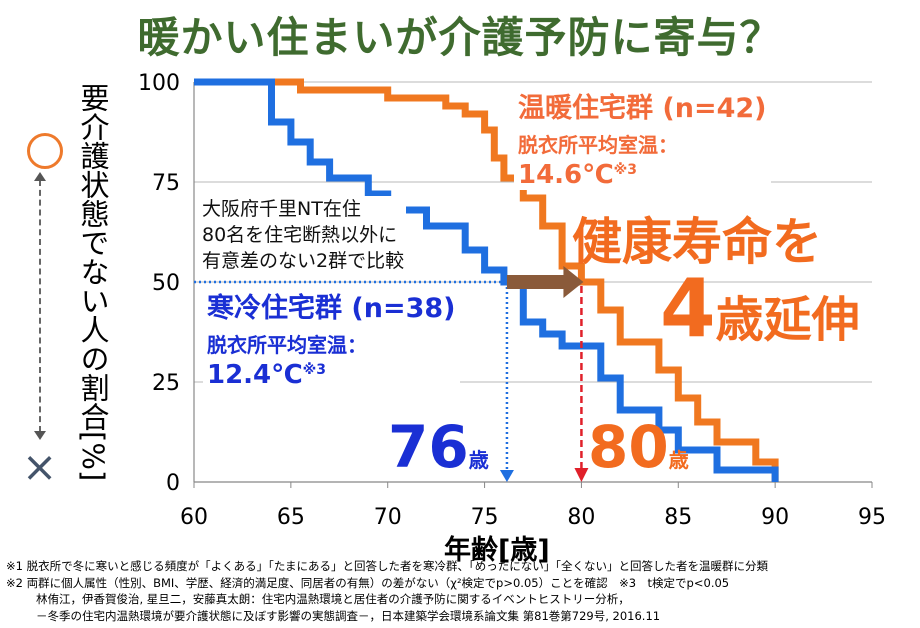 The width and height of the screenshot is (920, 628). I want to click on x-tick-label: 70, so click(388, 517).